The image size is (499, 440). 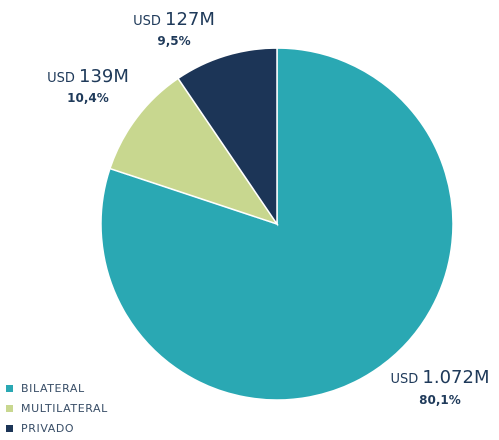 I want to click on percent-label-multilateral: 10,4%, so click(x=88, y=98).